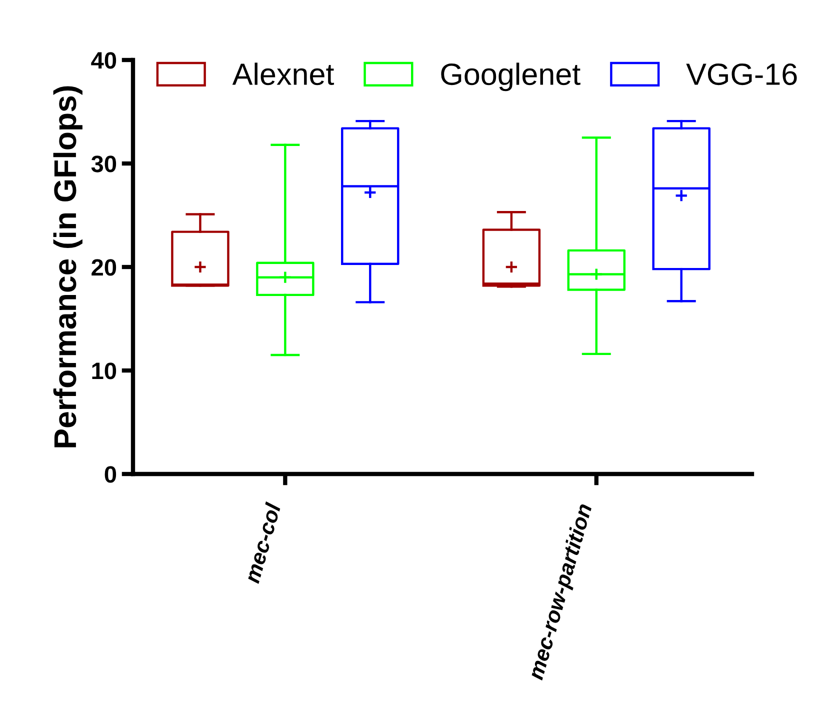  Describe the element at coordinates (263, 542) in the screenshot. I see `x-tick-label: mec-col` at that location.